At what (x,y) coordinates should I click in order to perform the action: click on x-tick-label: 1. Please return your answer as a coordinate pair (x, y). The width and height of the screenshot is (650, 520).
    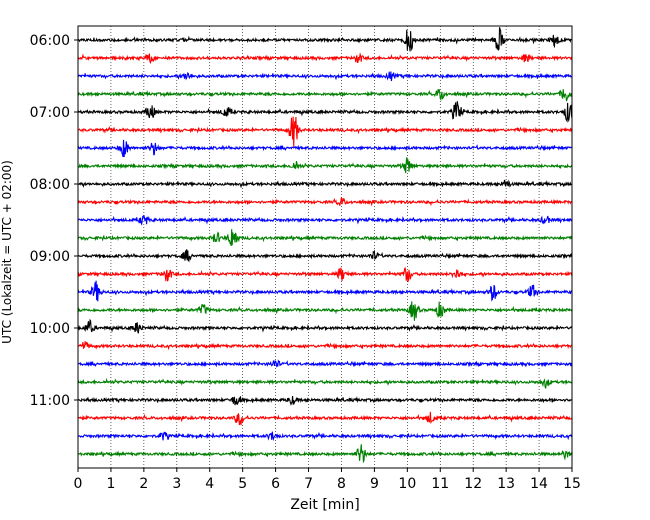
    Looking at the image, I should click on (110, 484).